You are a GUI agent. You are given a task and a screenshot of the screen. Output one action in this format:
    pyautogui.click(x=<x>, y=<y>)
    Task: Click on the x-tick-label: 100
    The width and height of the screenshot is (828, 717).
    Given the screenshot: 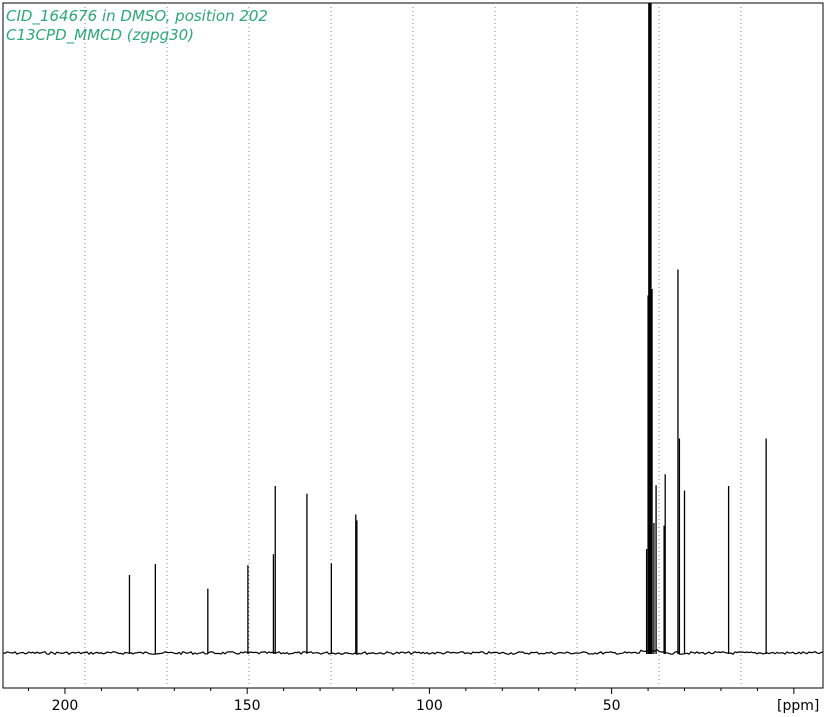 What is the action you would take?
    pyautogui.click(x=429, y=706)
    